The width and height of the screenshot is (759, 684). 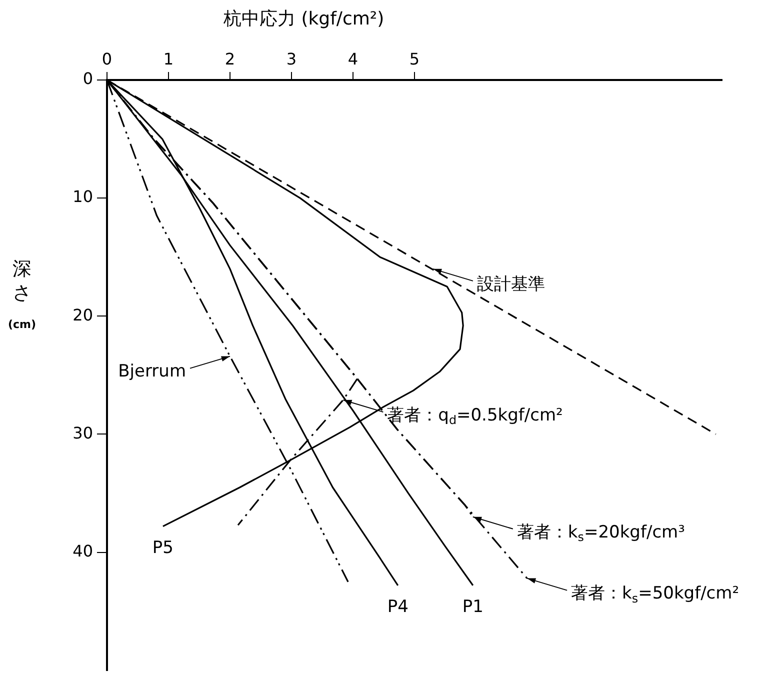 I want to click on x-tick-label: 3, so click(x=291, y=59).